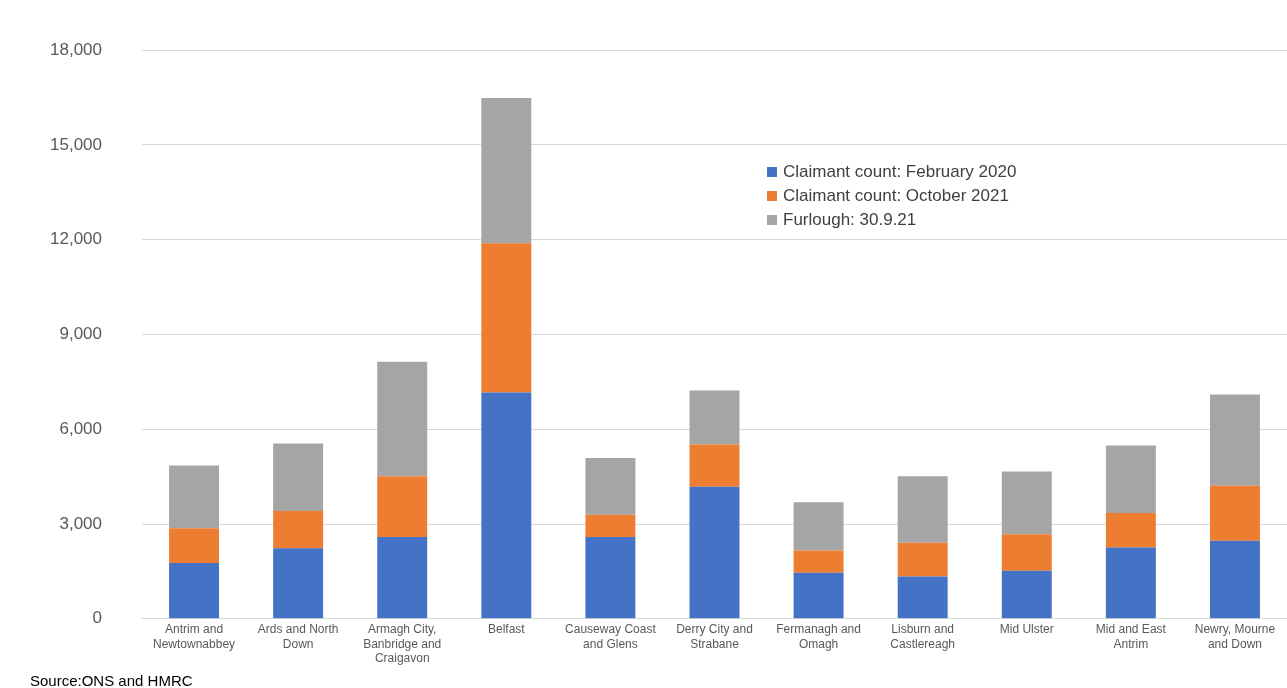 The width and height of the screenshot is (1287, 688). Describe the element at coordinates (298, 636) in the screenshot. I see `x-tick-label: Ards and North Down` at that location.